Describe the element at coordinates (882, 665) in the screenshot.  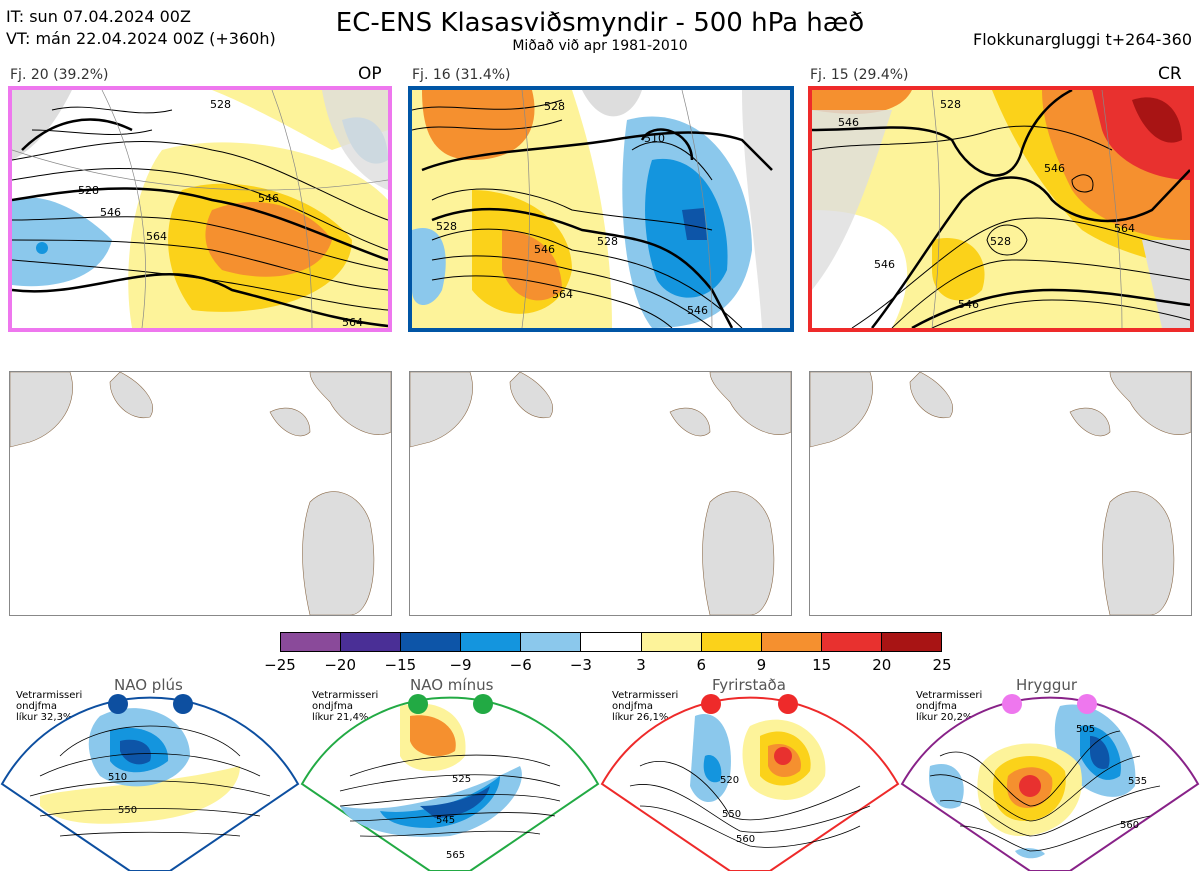
I see `colorbar-tick-label: 20` at that location.